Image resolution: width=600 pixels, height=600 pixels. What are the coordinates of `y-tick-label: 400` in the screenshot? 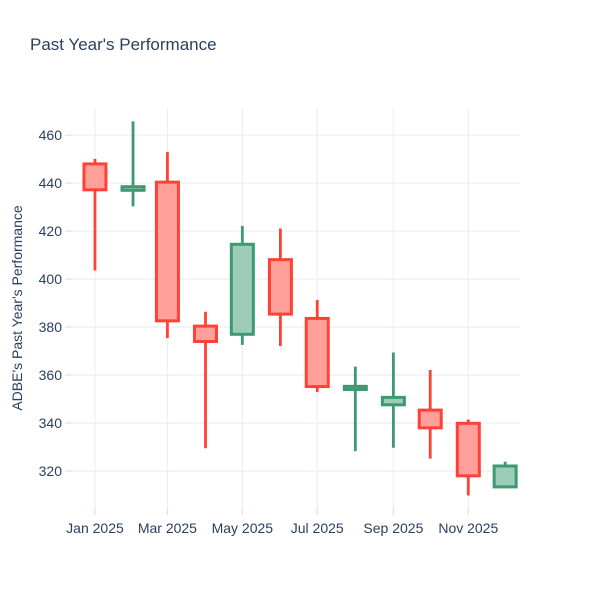 It's located at (51, 279).